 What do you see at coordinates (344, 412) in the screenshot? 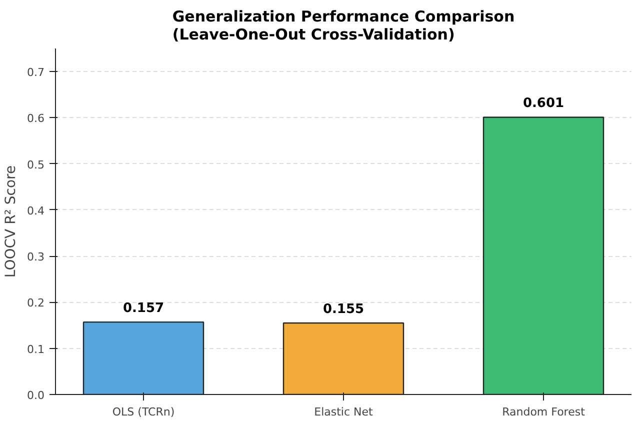
I see `x-tick-label: Elastic Net` at bounding box center [344, 412].